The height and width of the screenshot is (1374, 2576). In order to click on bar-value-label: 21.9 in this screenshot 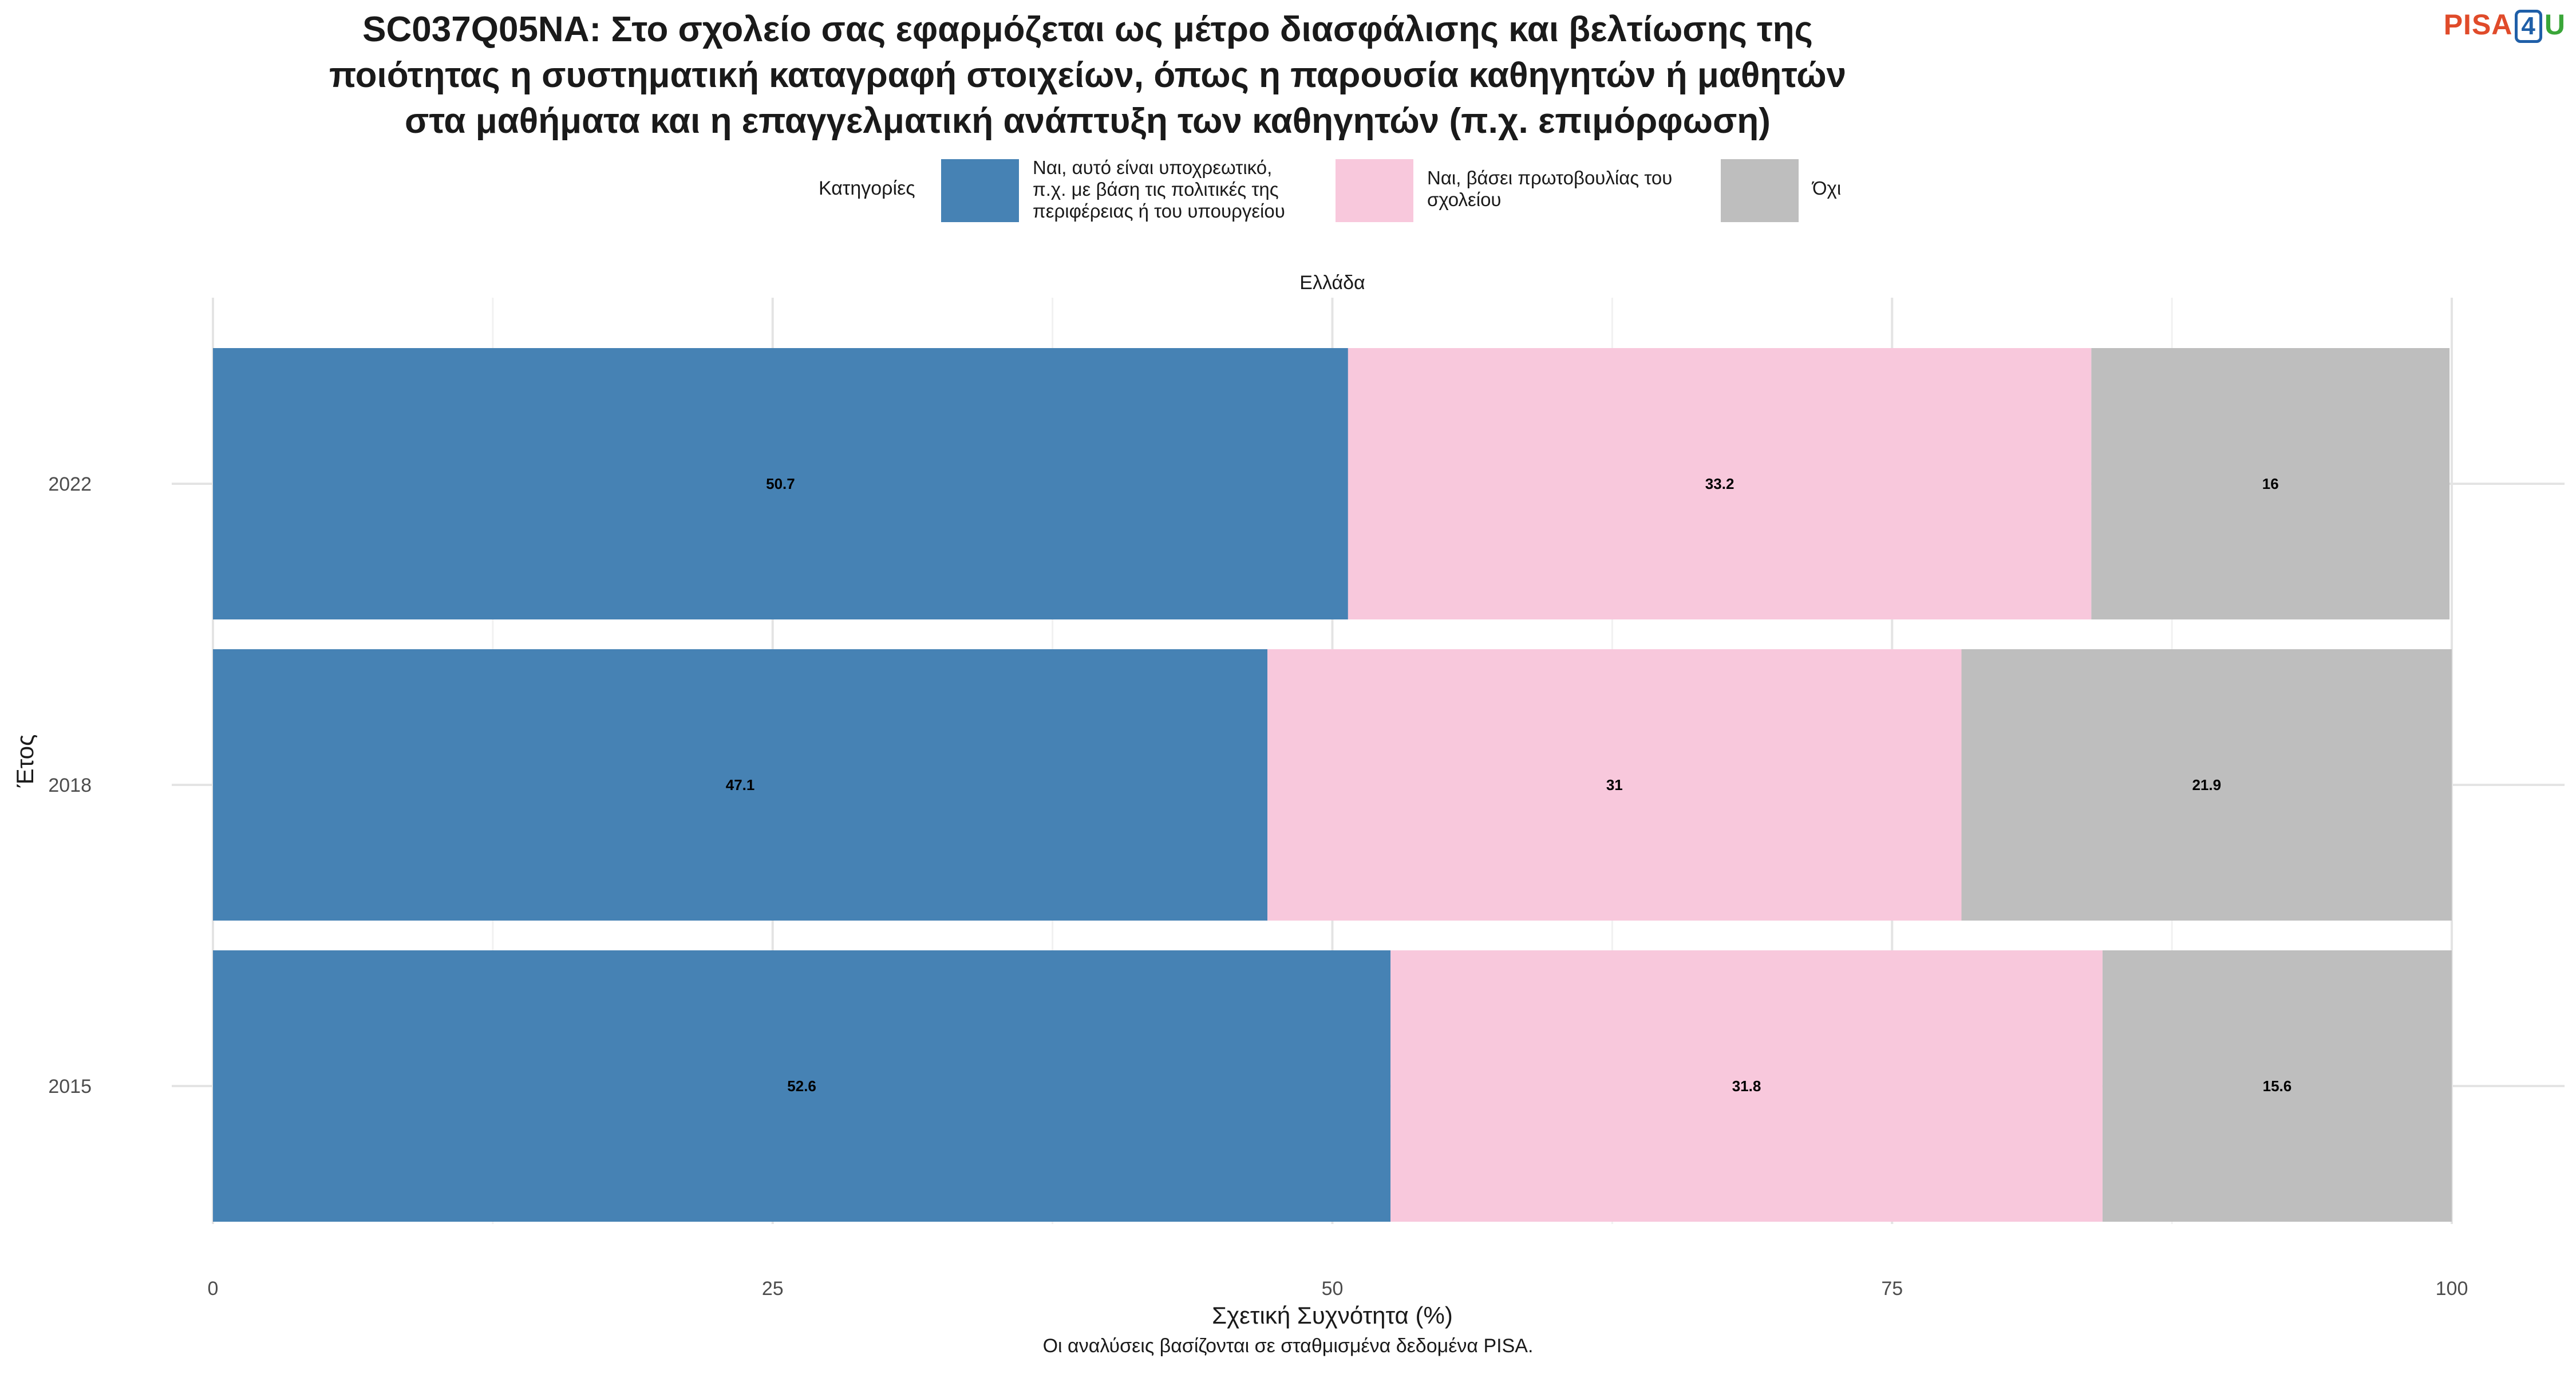, I will do `click(2206, 784)`.